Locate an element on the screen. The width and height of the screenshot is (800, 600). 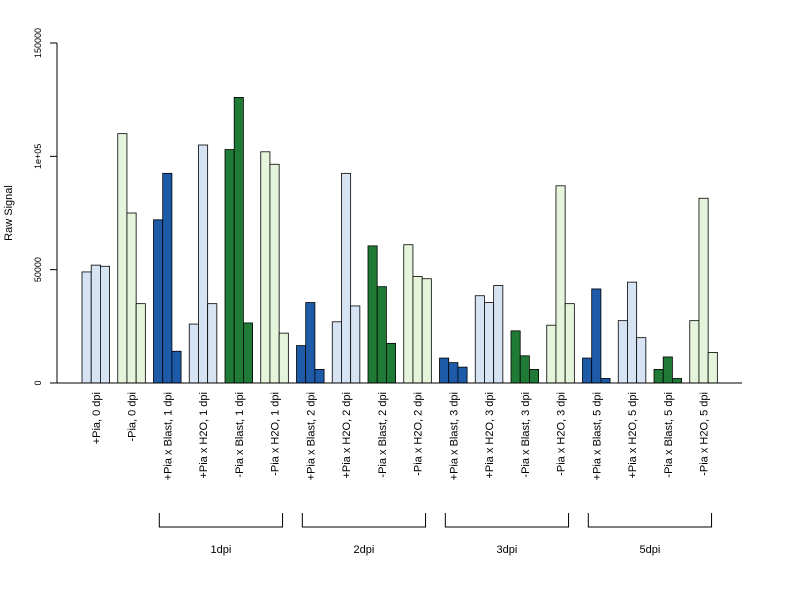
category-label: +Pia x H2O, 1 dpi is located at coordinates (204, 435).